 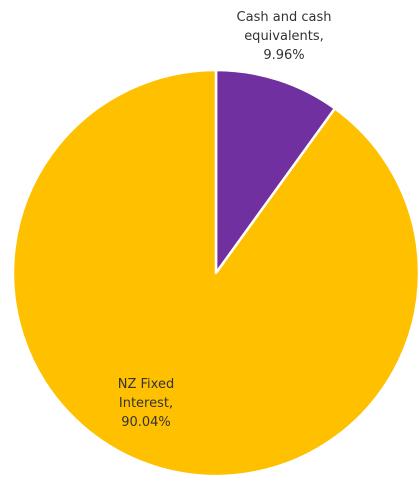 What do you see at coordinates (146, 422) in the screenshot?
I see `slice-label-line: 90.04%` at bounding box center [146, 422].